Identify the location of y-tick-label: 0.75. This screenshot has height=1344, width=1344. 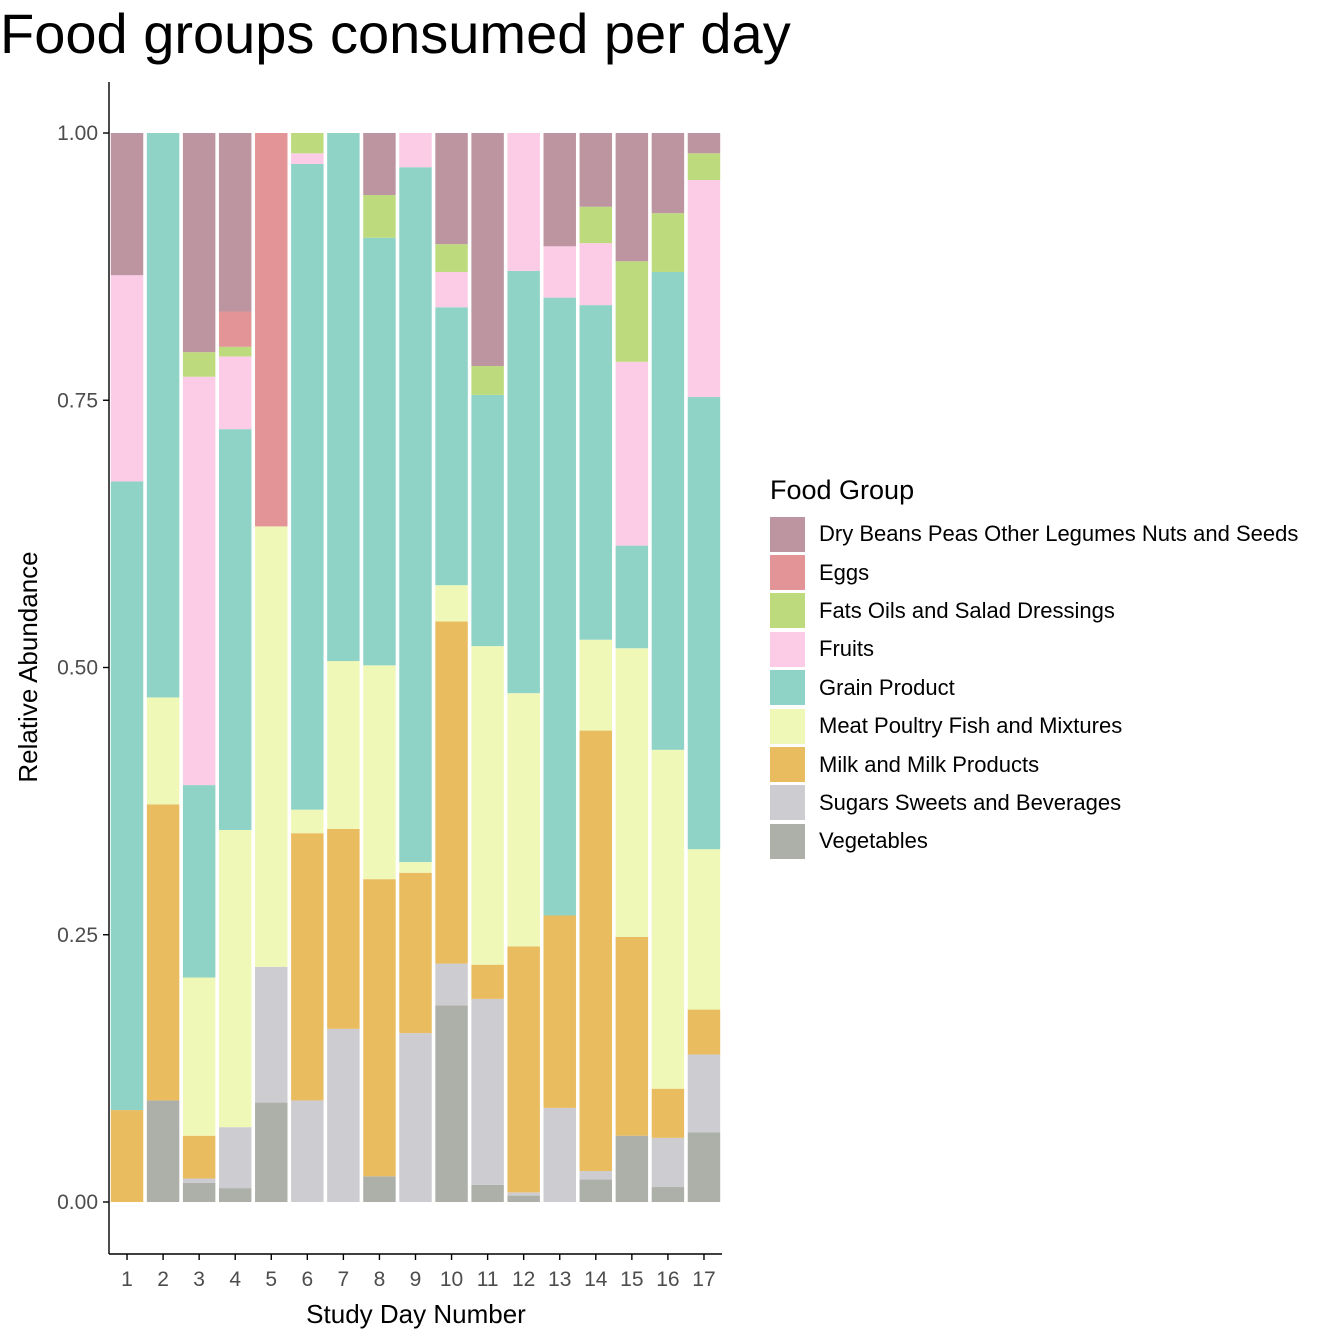
(77, 400).